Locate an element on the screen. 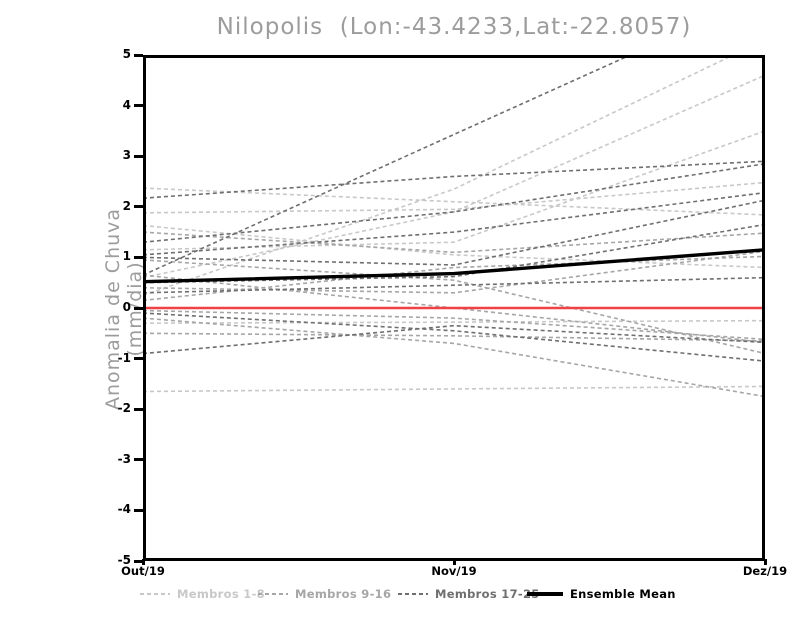 The width and height of the screenshot is (800, 618). member-line-m15 is located at coordinates (454, 337).